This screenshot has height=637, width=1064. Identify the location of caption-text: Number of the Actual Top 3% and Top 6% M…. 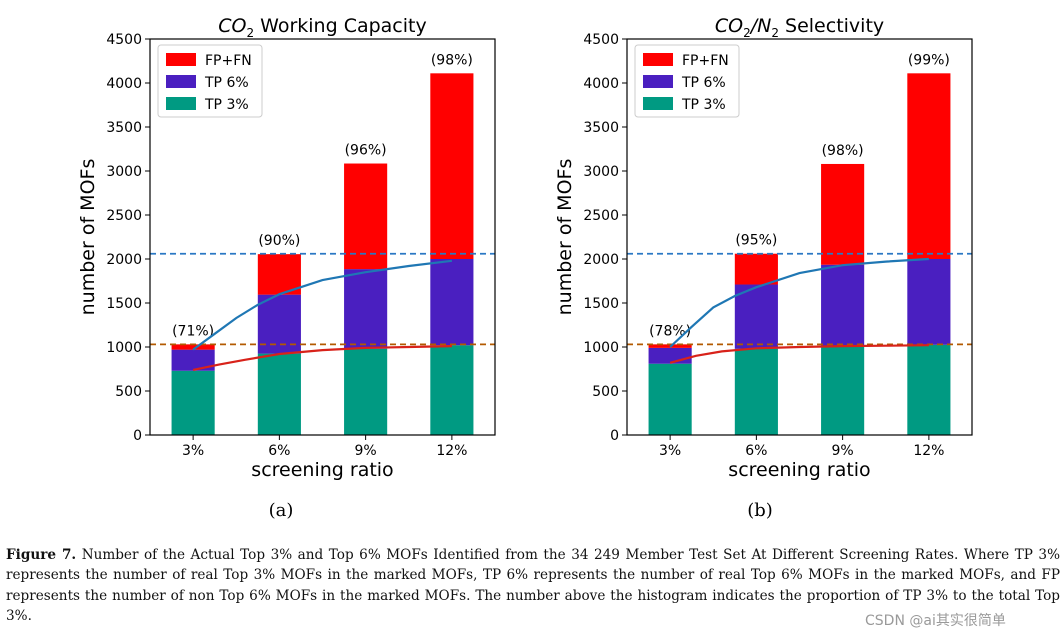
(533, 586).